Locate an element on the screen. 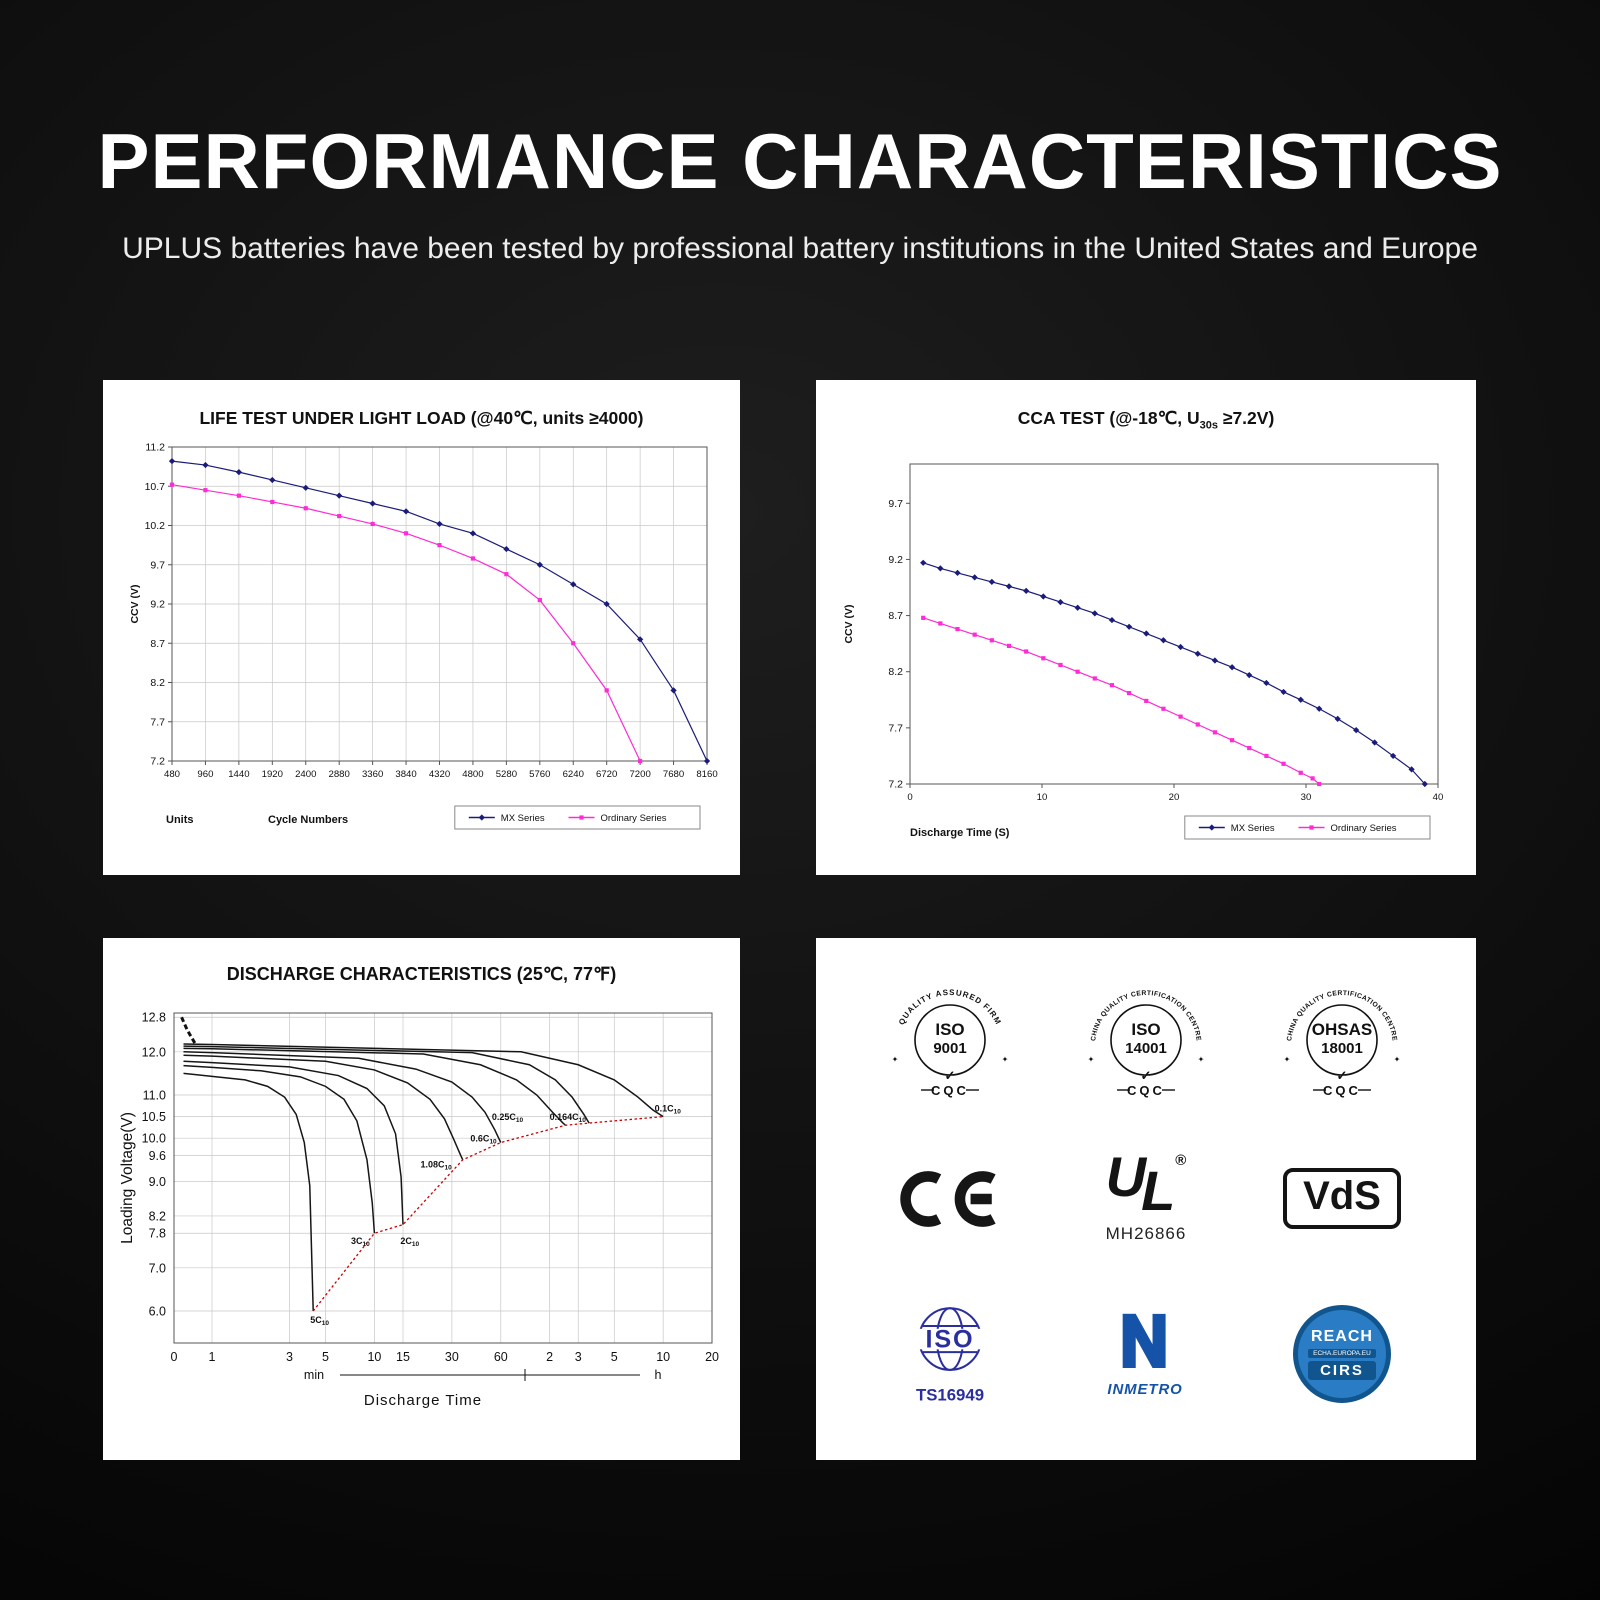 The width and height of the screenshot is (1600, 1600). svg-text: 15 is located at coordinates (403, 1357).